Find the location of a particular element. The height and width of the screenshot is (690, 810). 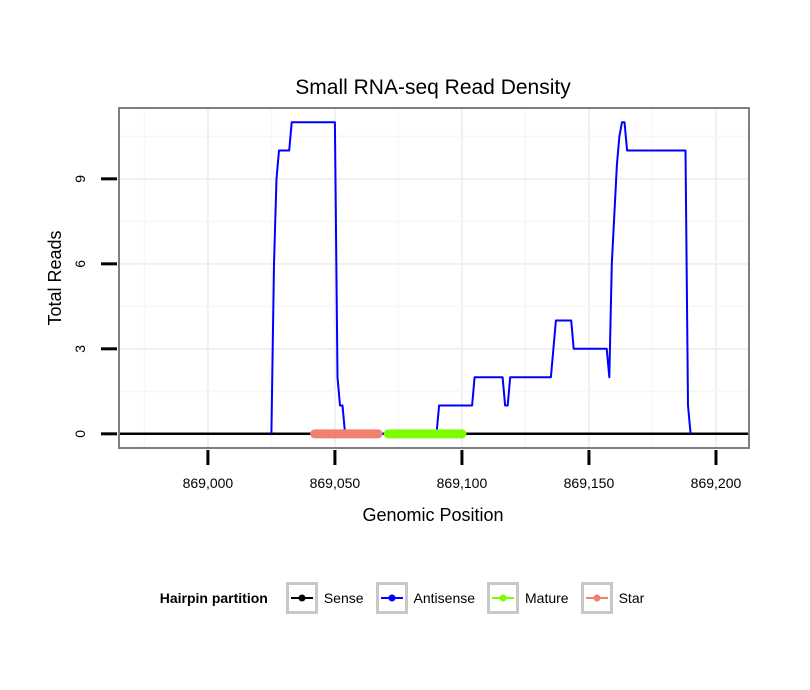

x-axis-label: Genomic Position is located at coordinates (432, 515).